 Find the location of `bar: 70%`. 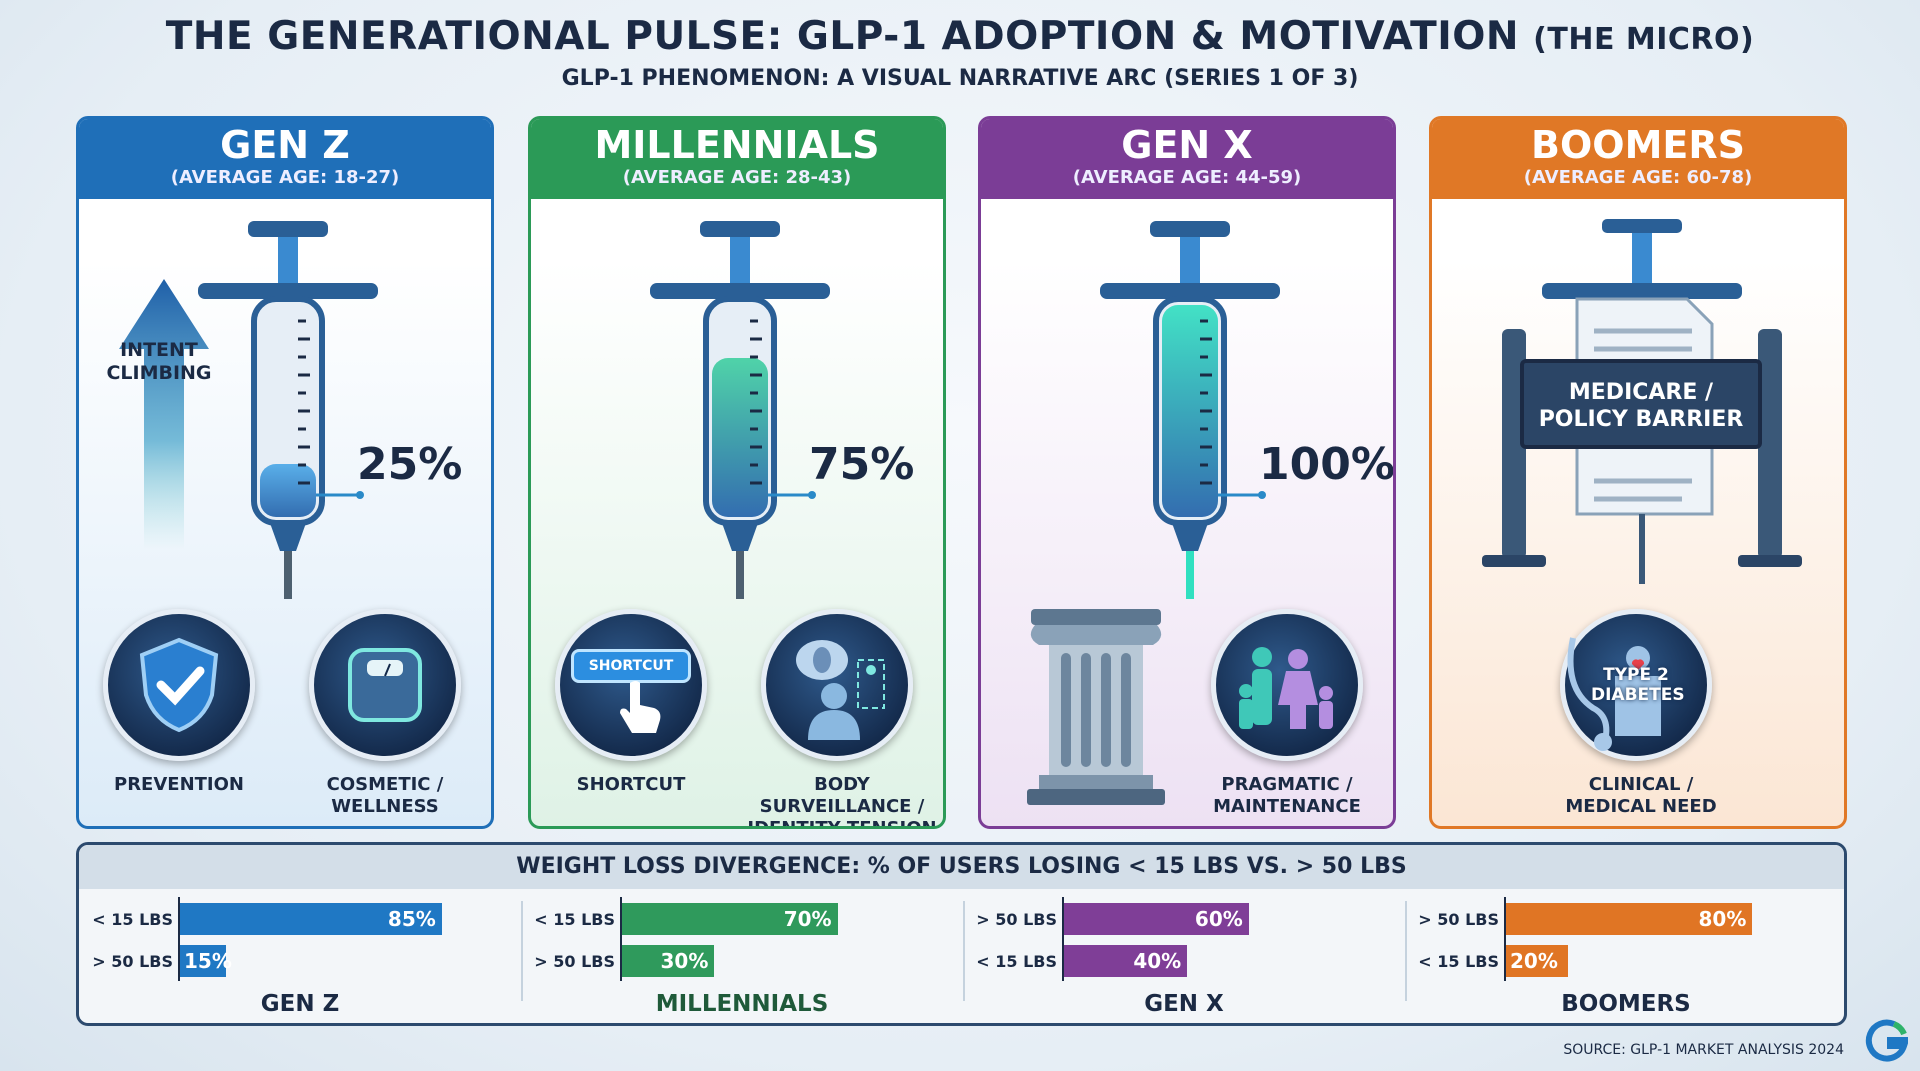

bar: 70% is located at coordinates (730, 919).